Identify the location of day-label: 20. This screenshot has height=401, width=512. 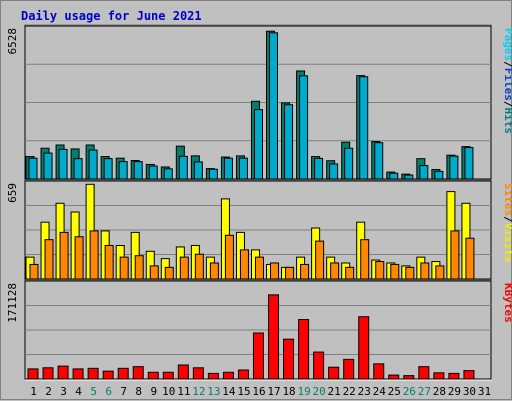
(319, 391).